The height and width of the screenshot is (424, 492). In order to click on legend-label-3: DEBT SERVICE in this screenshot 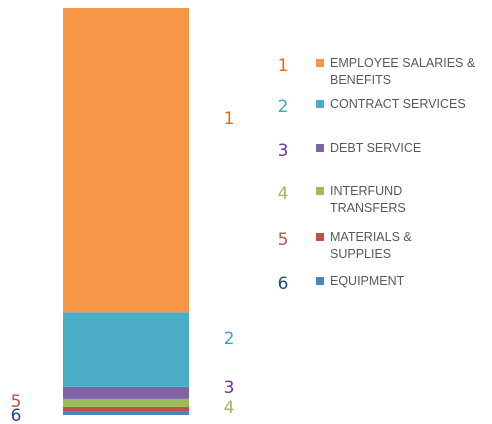, I will do `click(375, 148)`.